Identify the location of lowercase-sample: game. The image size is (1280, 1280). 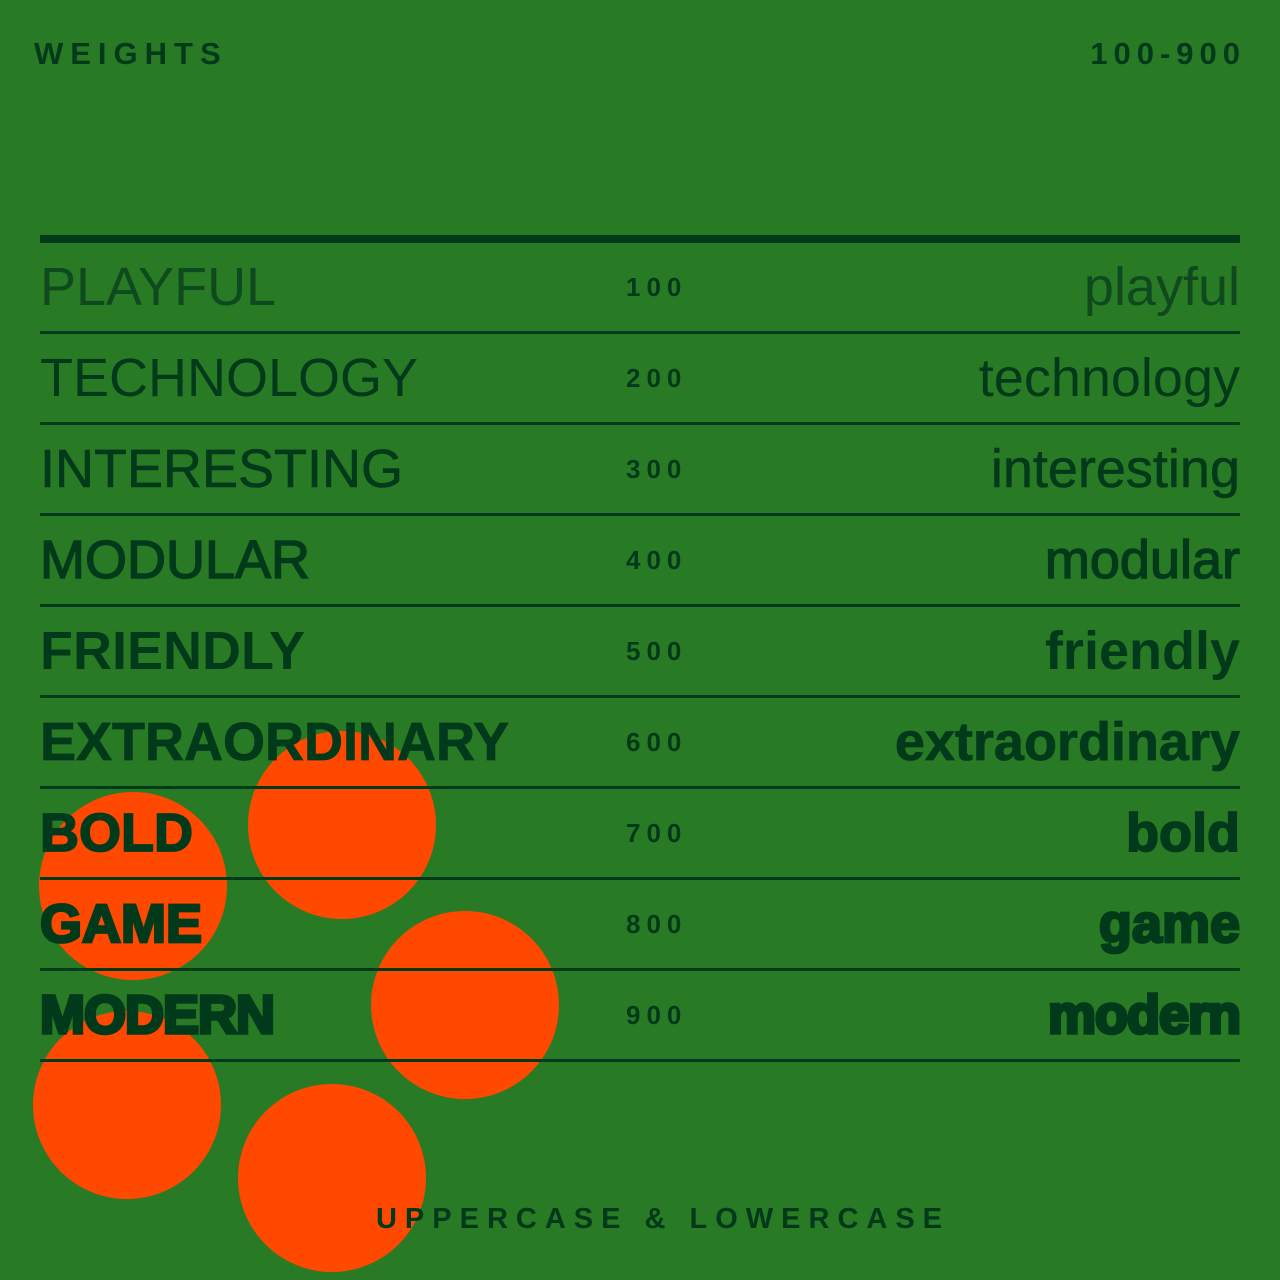
(1170, 924).